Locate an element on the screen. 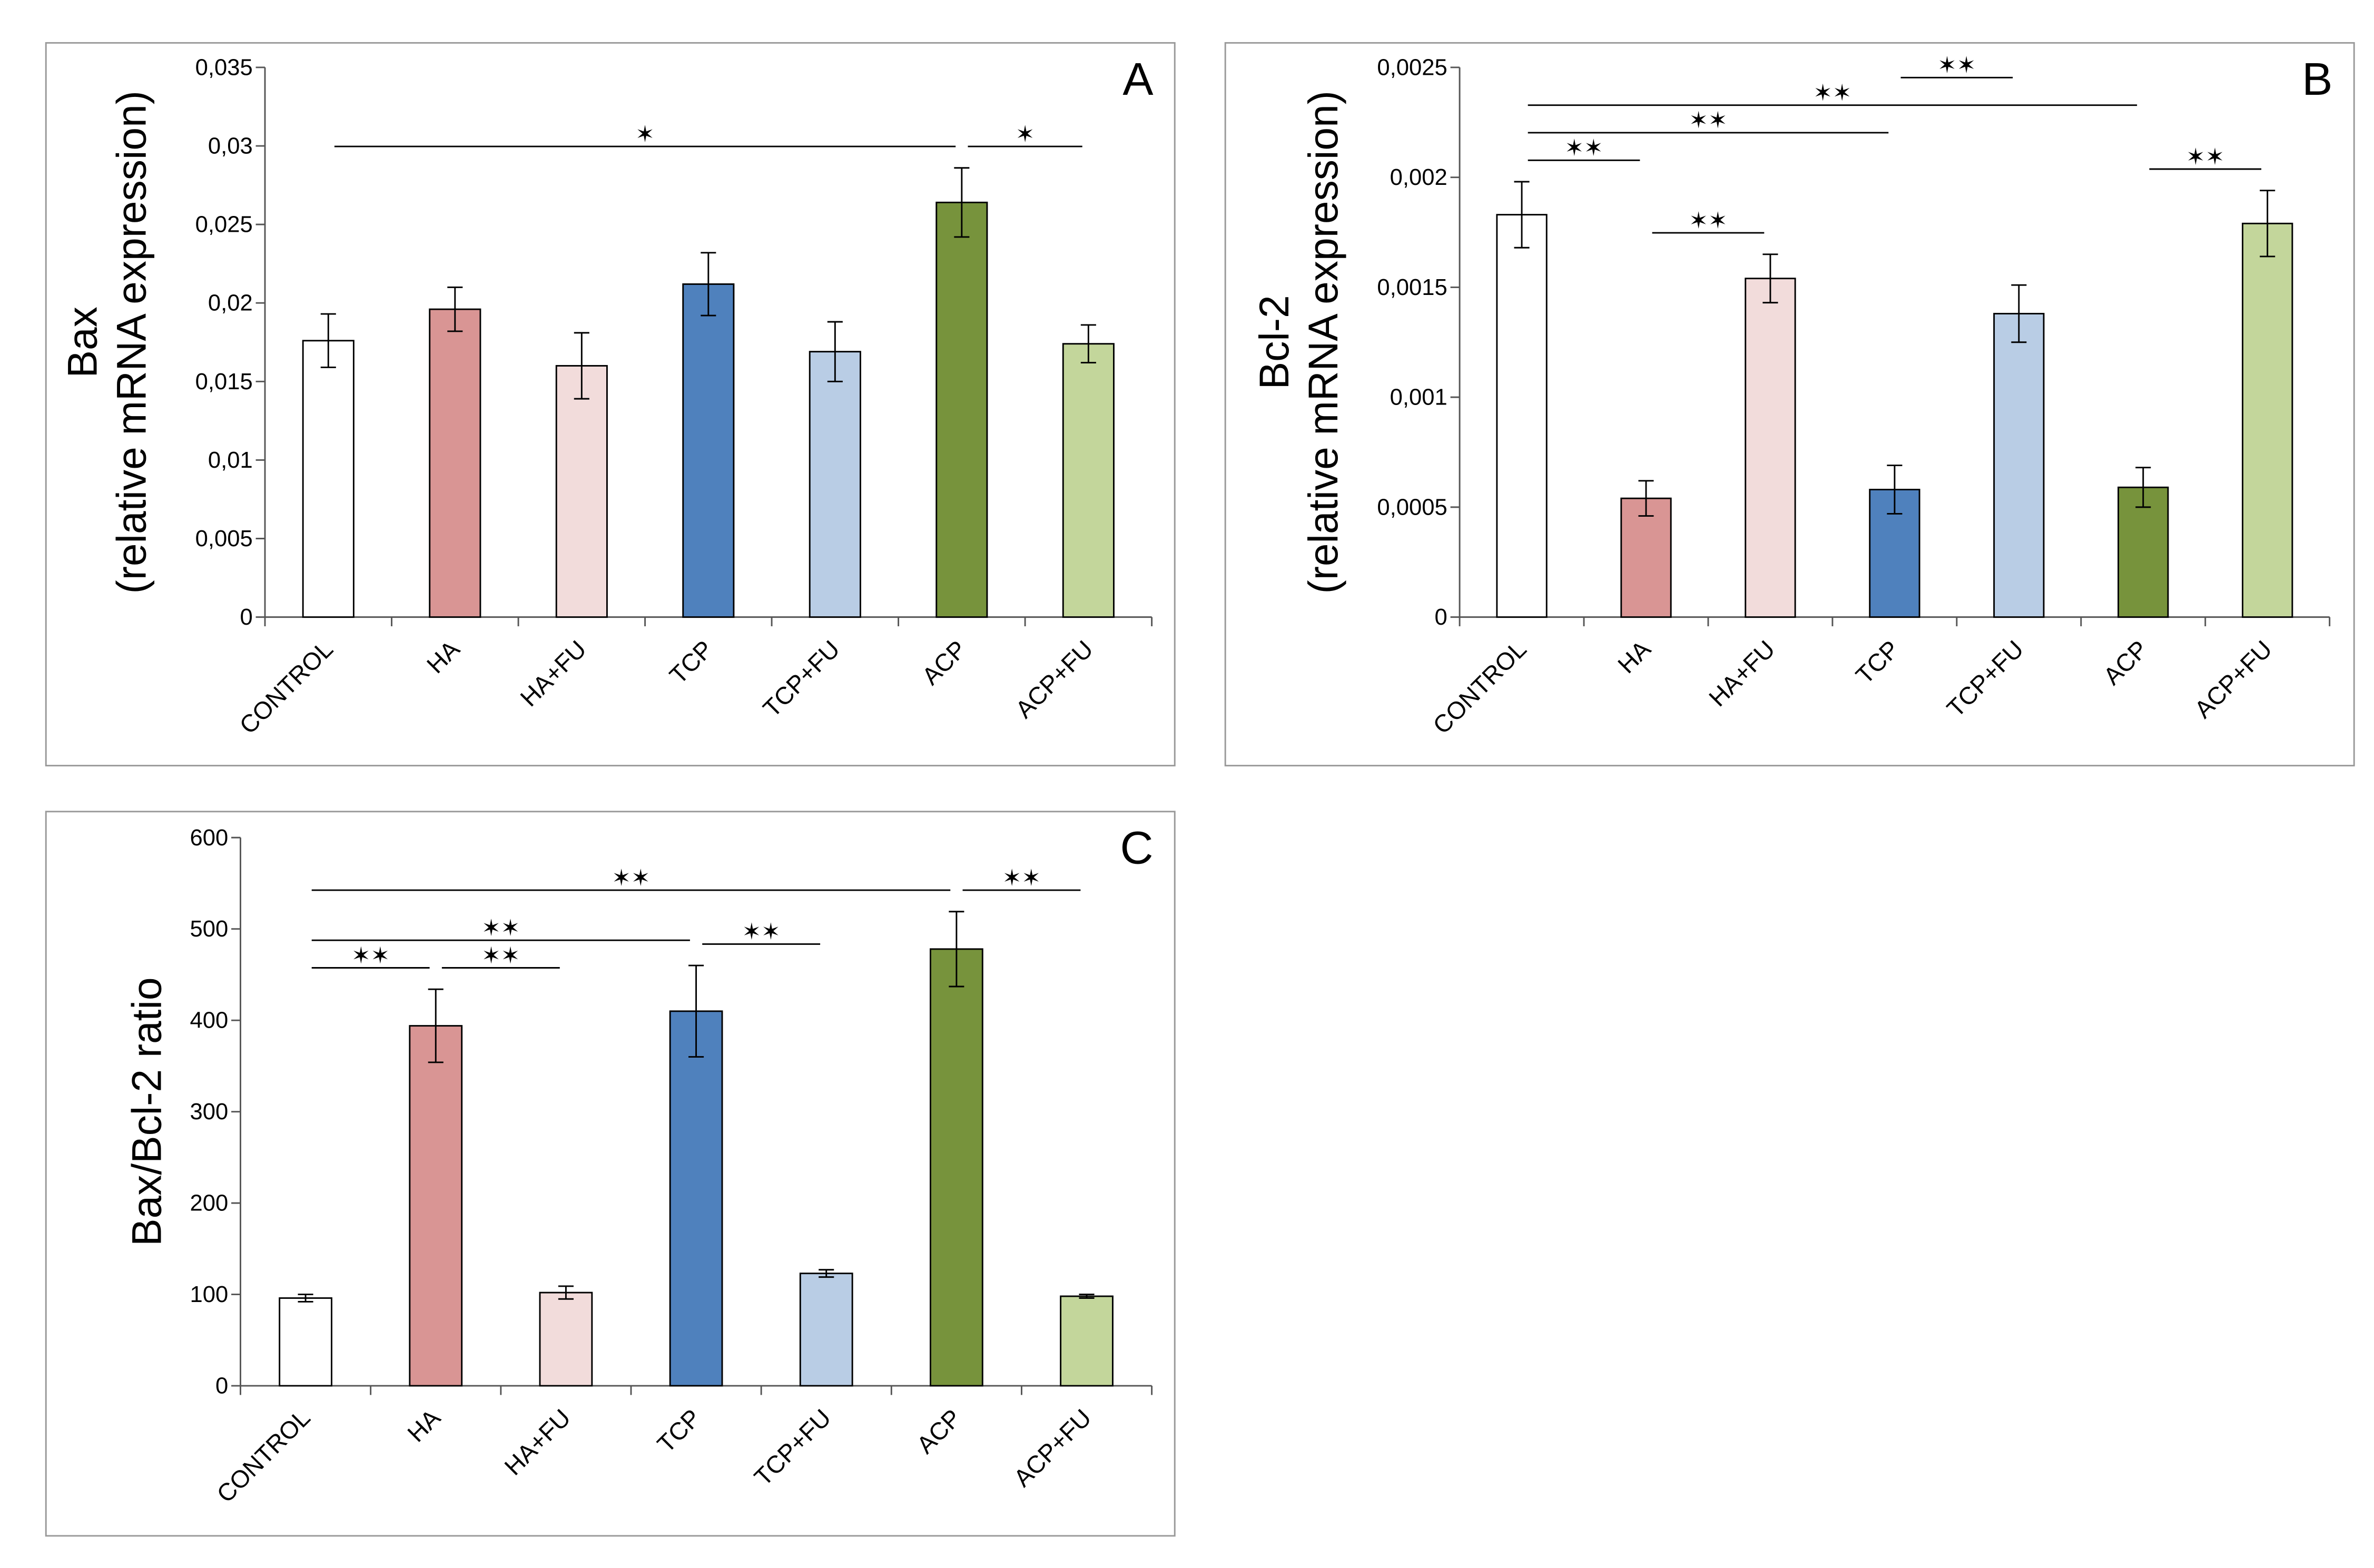 The width and height of the screenshot is (2374, 1568). y-tick-label: 0,015 is located at coordinates (224, 382).